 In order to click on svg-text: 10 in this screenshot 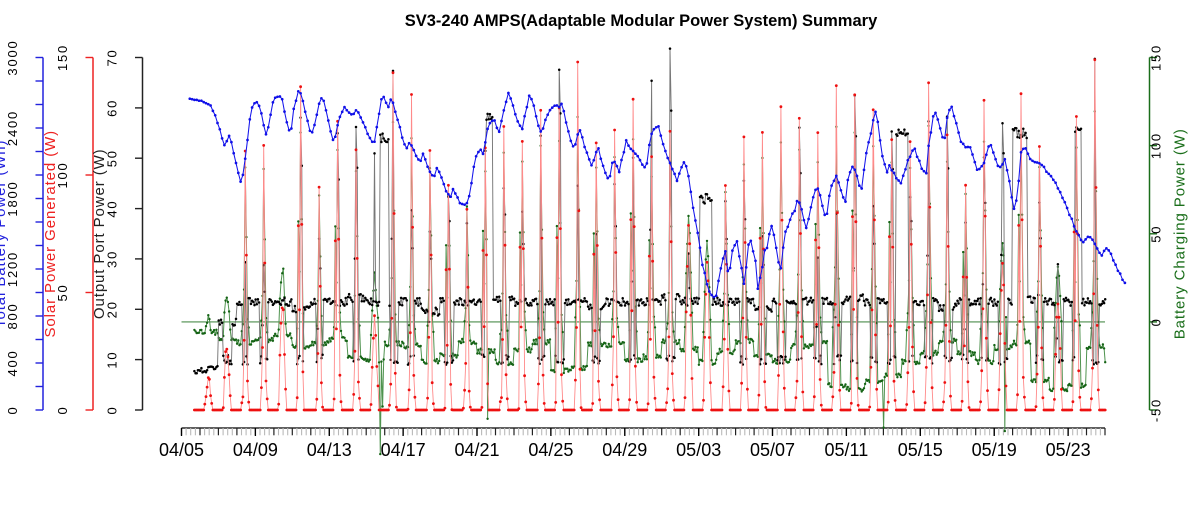, I will do `click(112, 360)`.